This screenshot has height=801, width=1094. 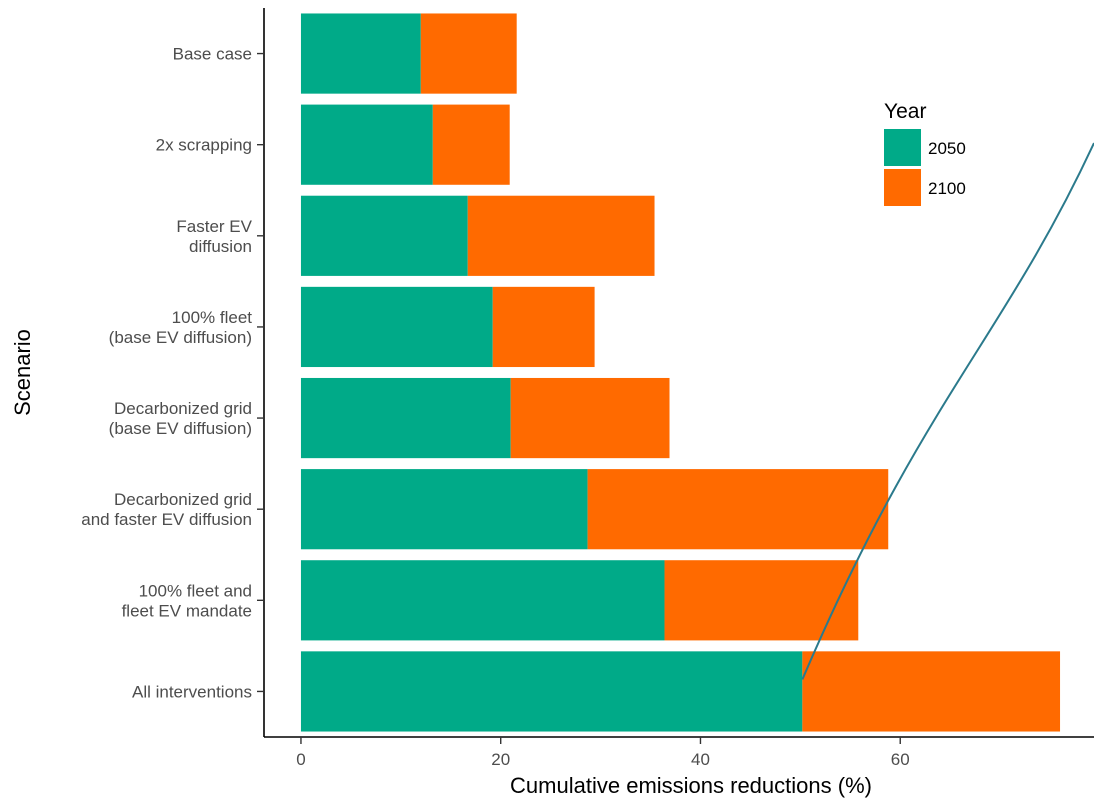 What do you see at coordinates (166, 509) in the screenshot?
I see `y-tick-label: Decarbonized grid and faster EV diffusion` at bounding box center [166, 509].